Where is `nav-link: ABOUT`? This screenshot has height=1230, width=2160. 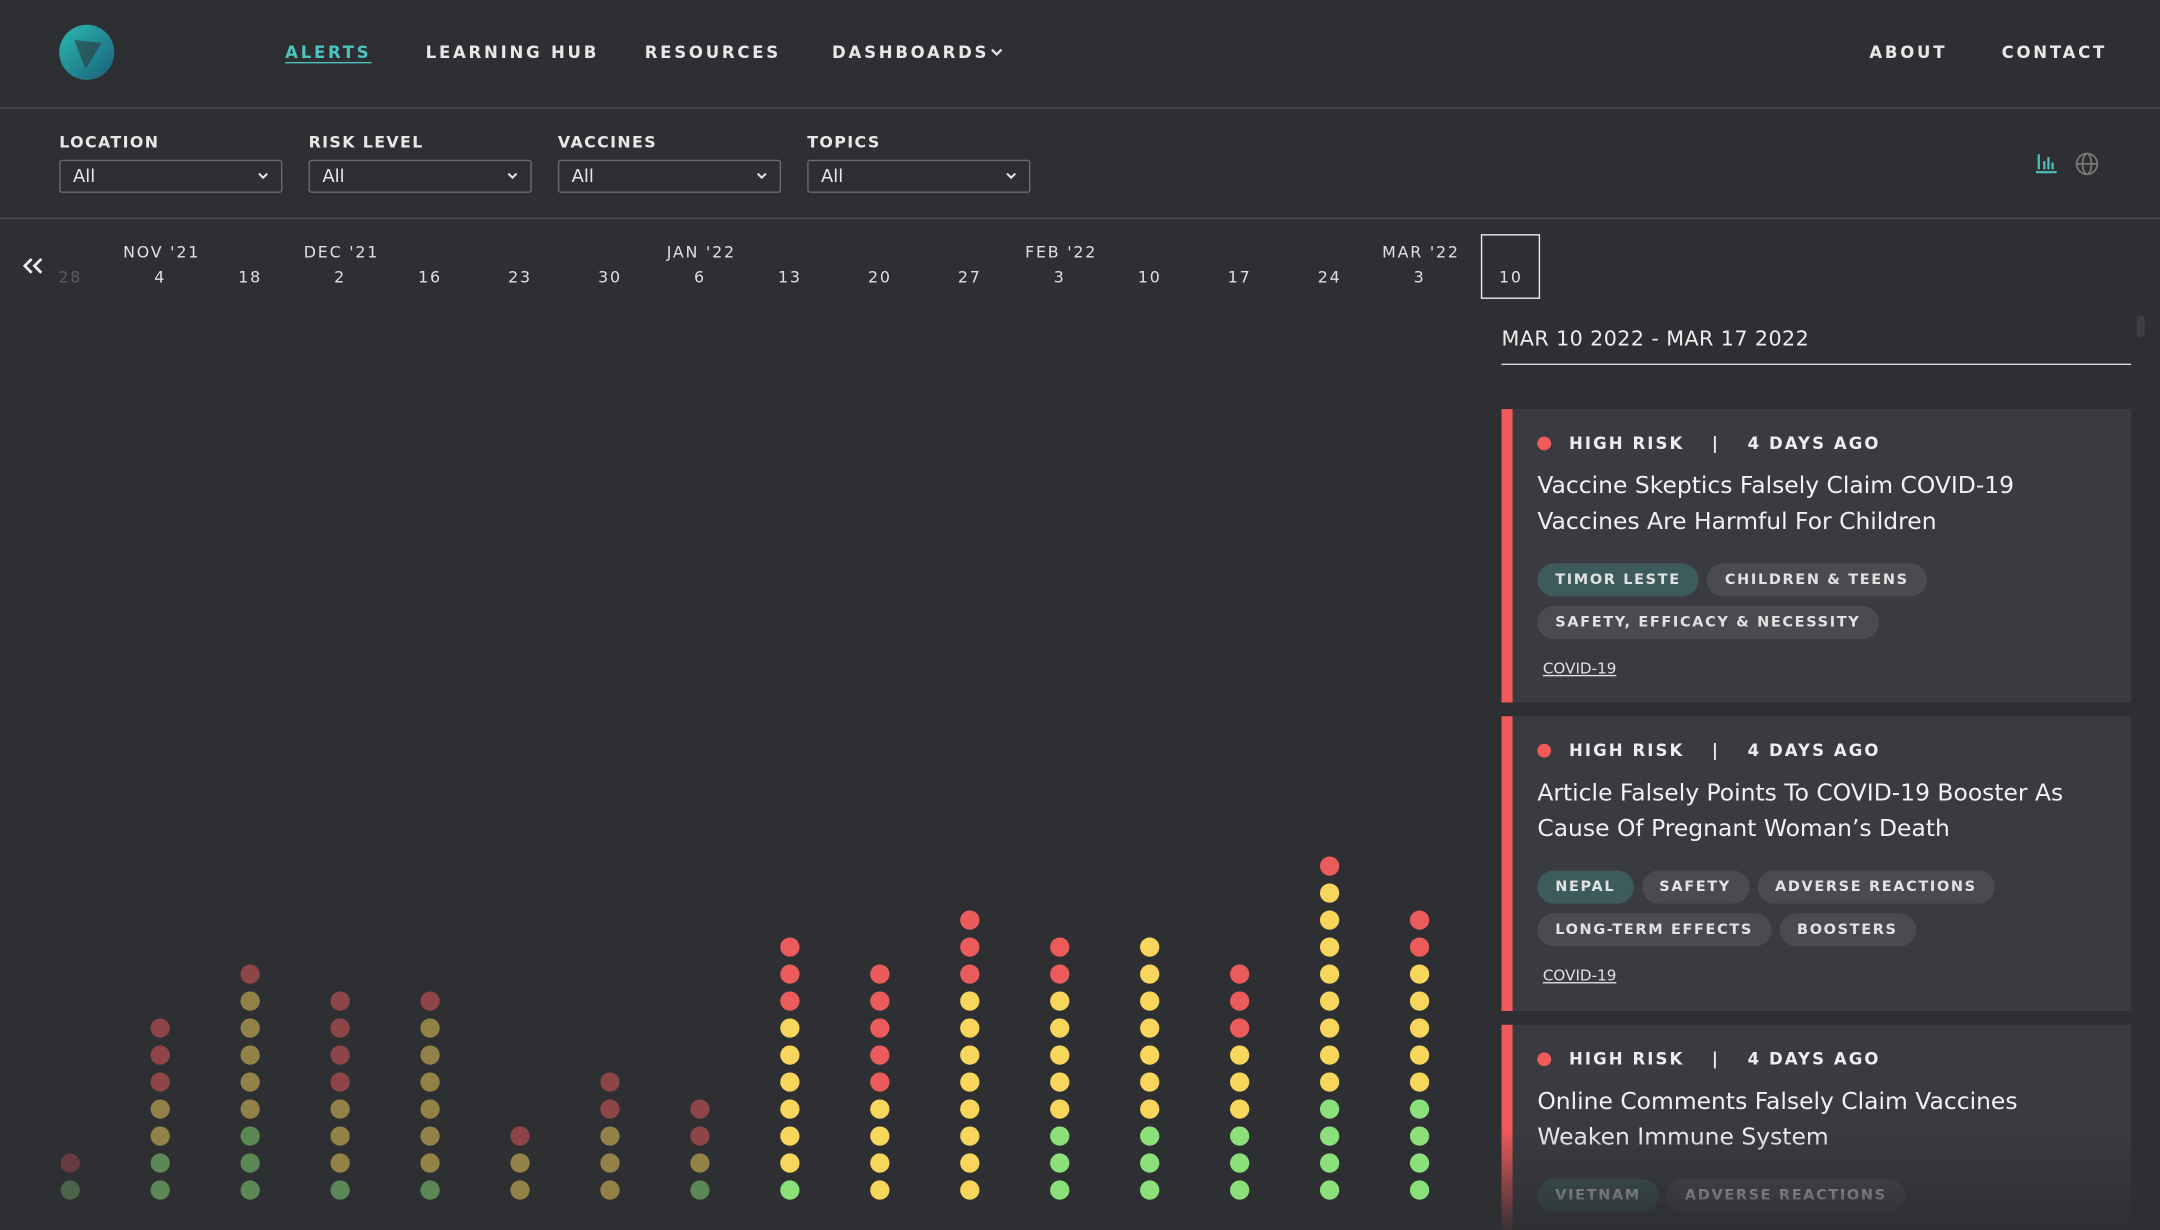
nav-link: ABOUT is located at coordinates (1908, 52).